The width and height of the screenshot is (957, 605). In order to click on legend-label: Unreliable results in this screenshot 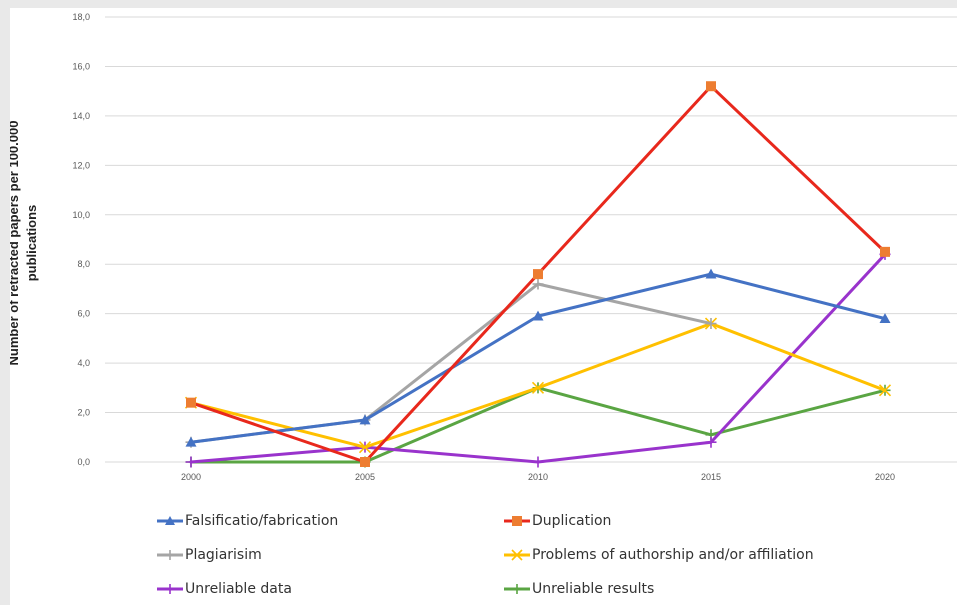, I will do `click(593, 589)`.